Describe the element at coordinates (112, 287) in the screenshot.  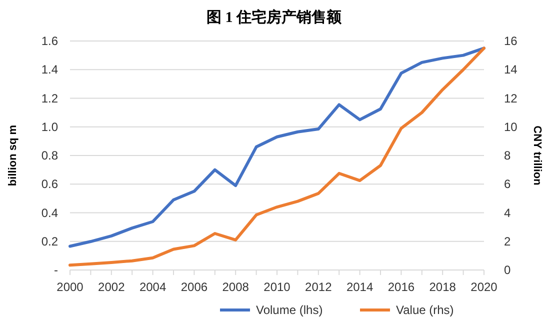
I see `x-tick-label: 2002` at that location.